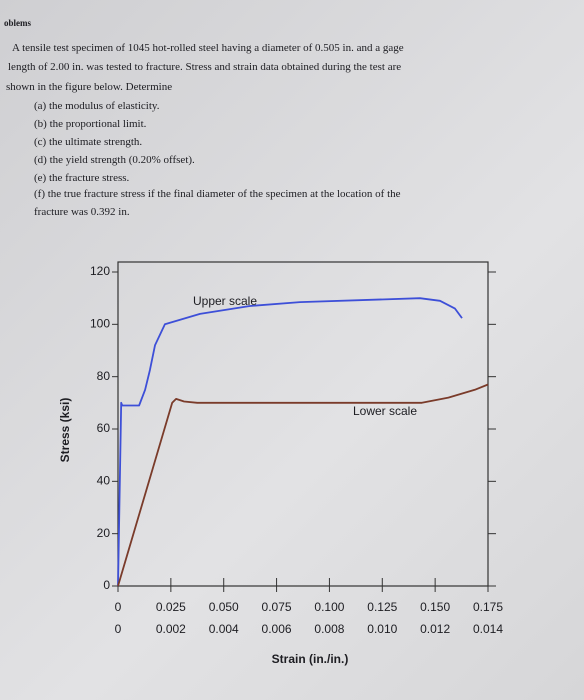 This screenshot has height=700, width=584. What do you see at coordinates (17, 23) in the screenshot?
I see `header: oblems` at bounding box center [17, 23].